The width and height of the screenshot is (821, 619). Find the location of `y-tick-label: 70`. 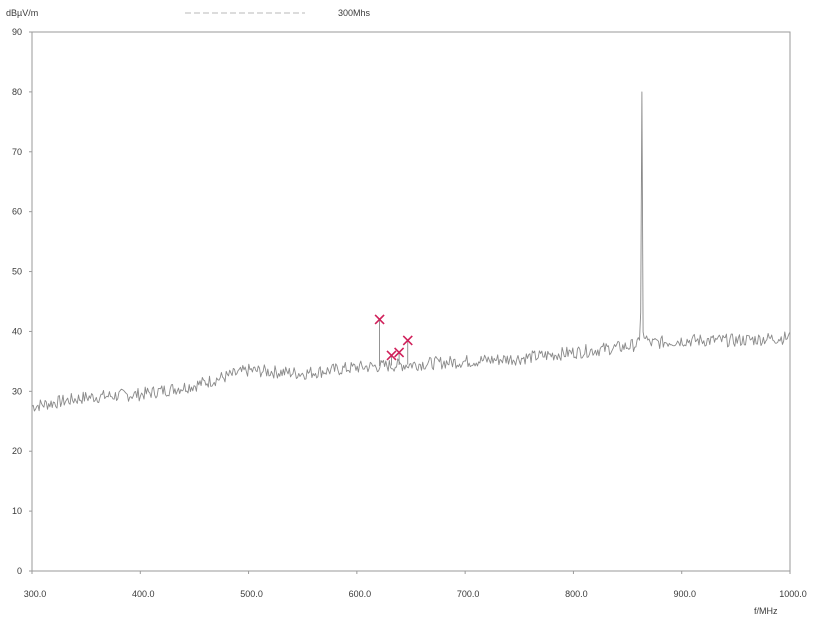

y-tick-label: 70 is located at coordinates (17, 152).